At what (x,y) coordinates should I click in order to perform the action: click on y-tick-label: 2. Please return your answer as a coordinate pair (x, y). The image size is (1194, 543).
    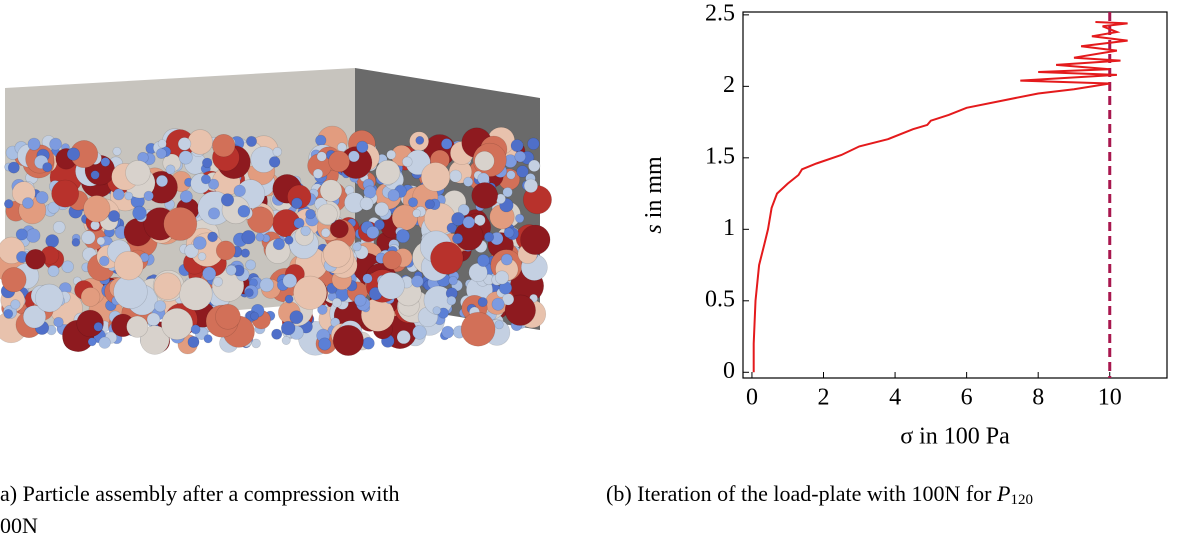
    Looking at the image, I should click on (729, 85).